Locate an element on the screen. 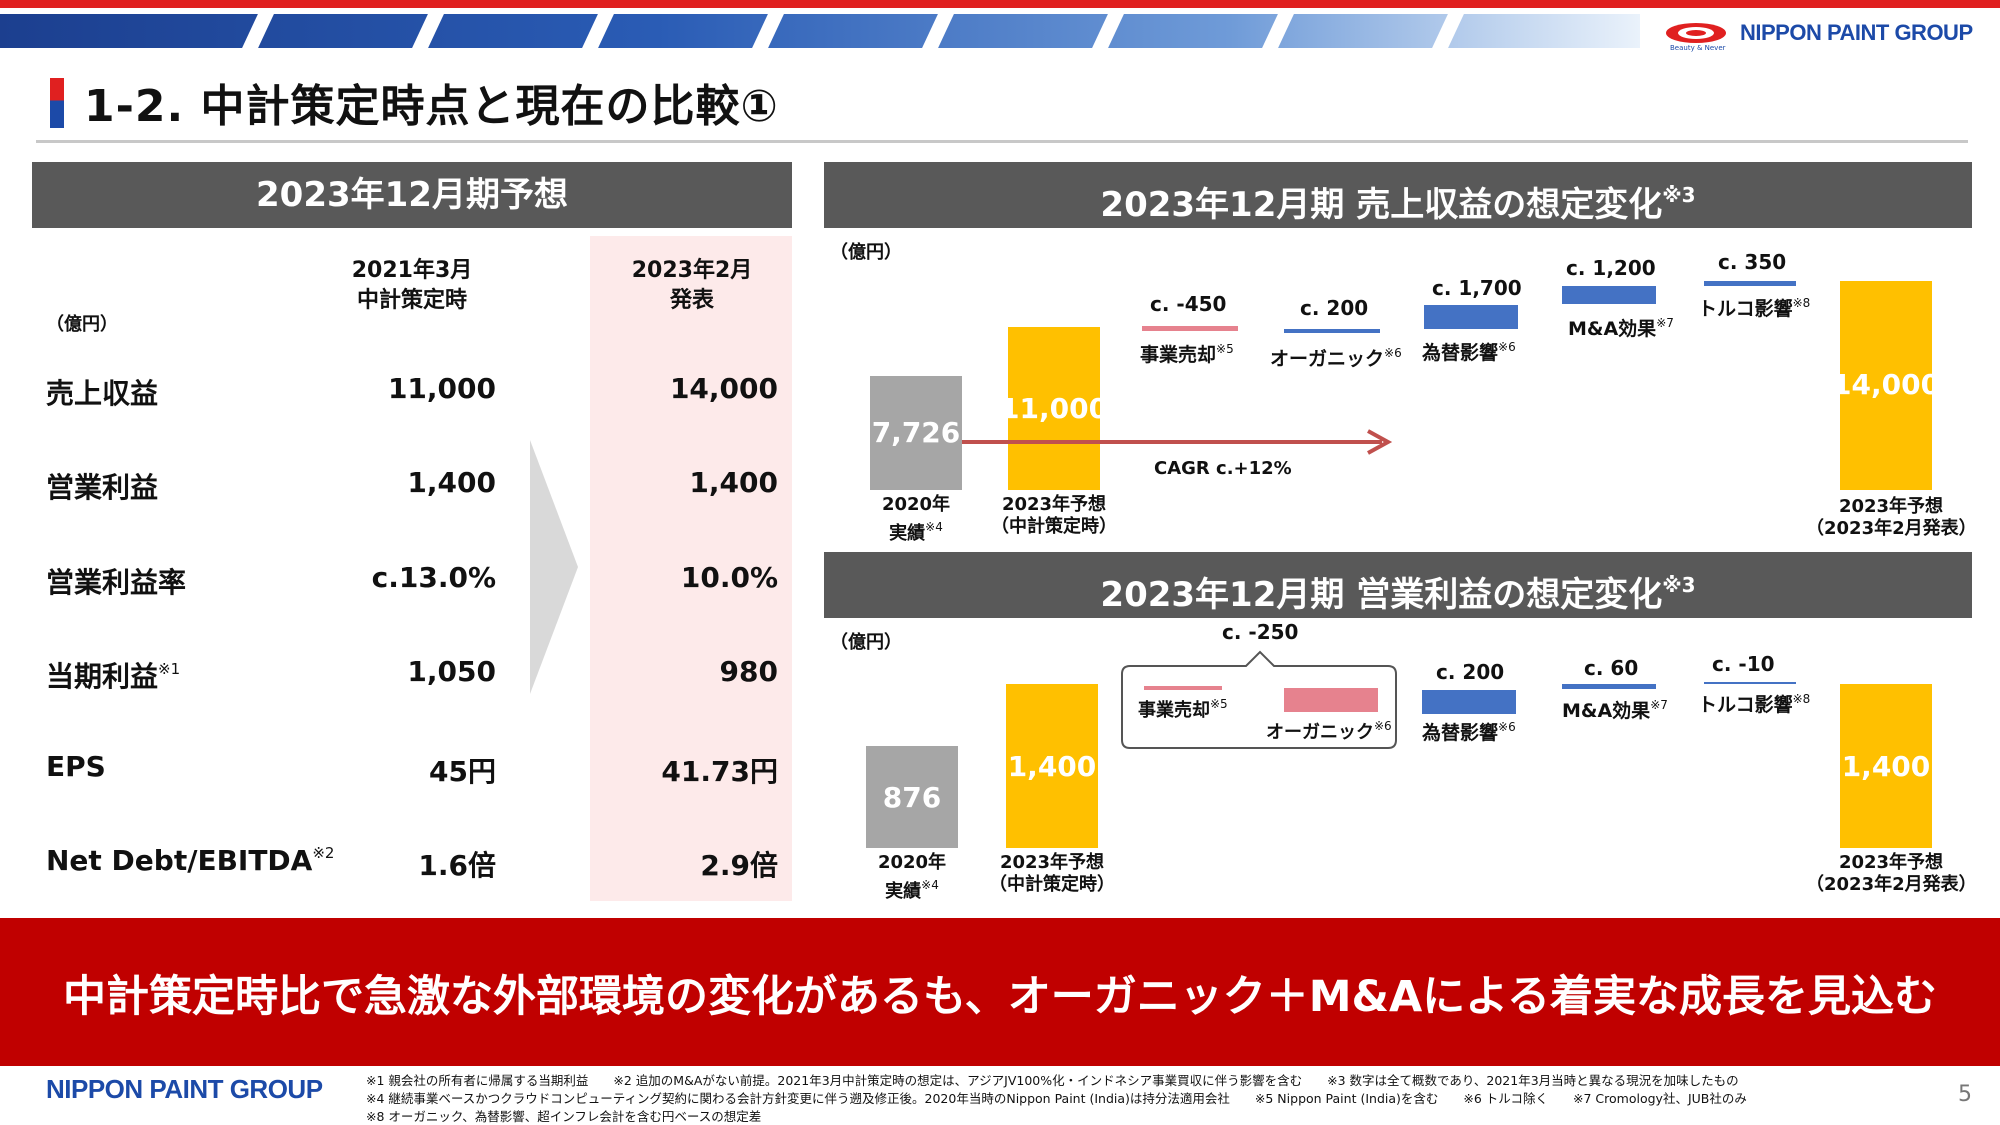 The width and height of the screenshot is (2000, 1125). revenue-change-fx-bar is located at coordinates (1471, 317).